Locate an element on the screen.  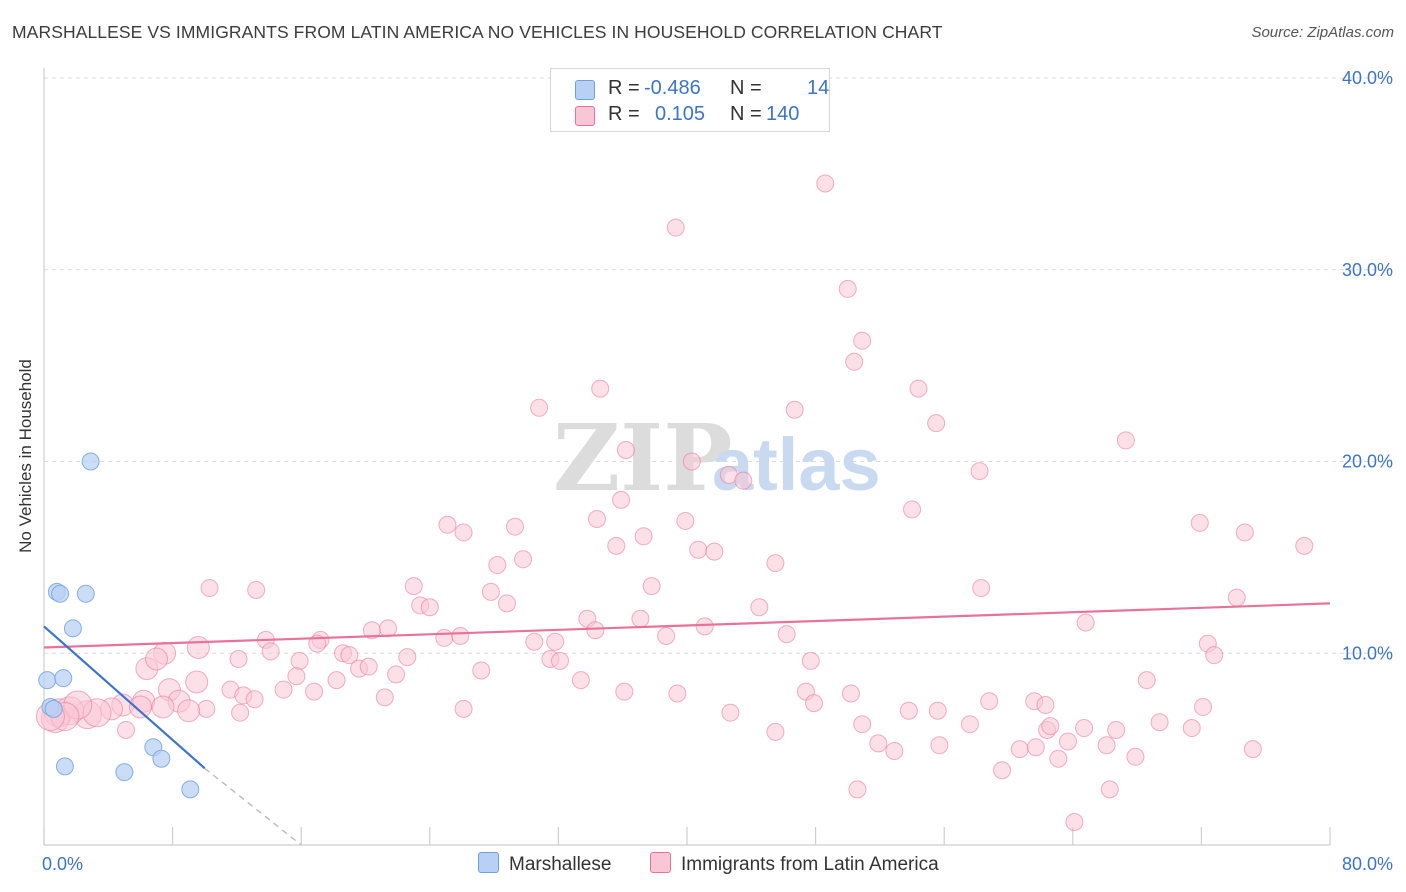
y-tick-label: 10.0% is located at coordinates (1367, 653).